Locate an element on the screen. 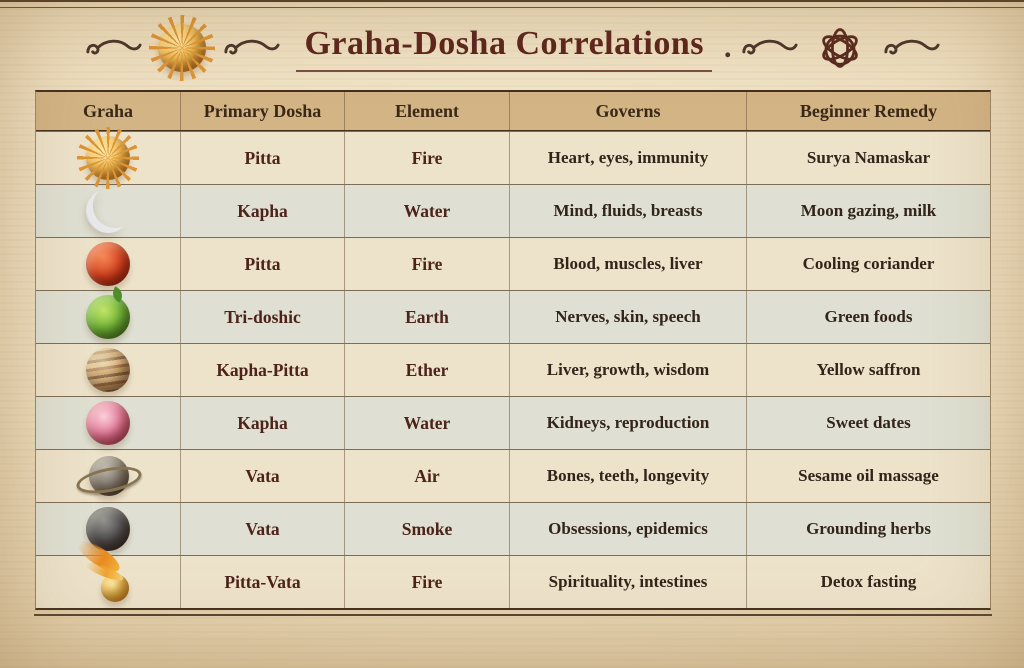 The image size is (1024, 668). mars-icon is located at coordinates (108, 264).